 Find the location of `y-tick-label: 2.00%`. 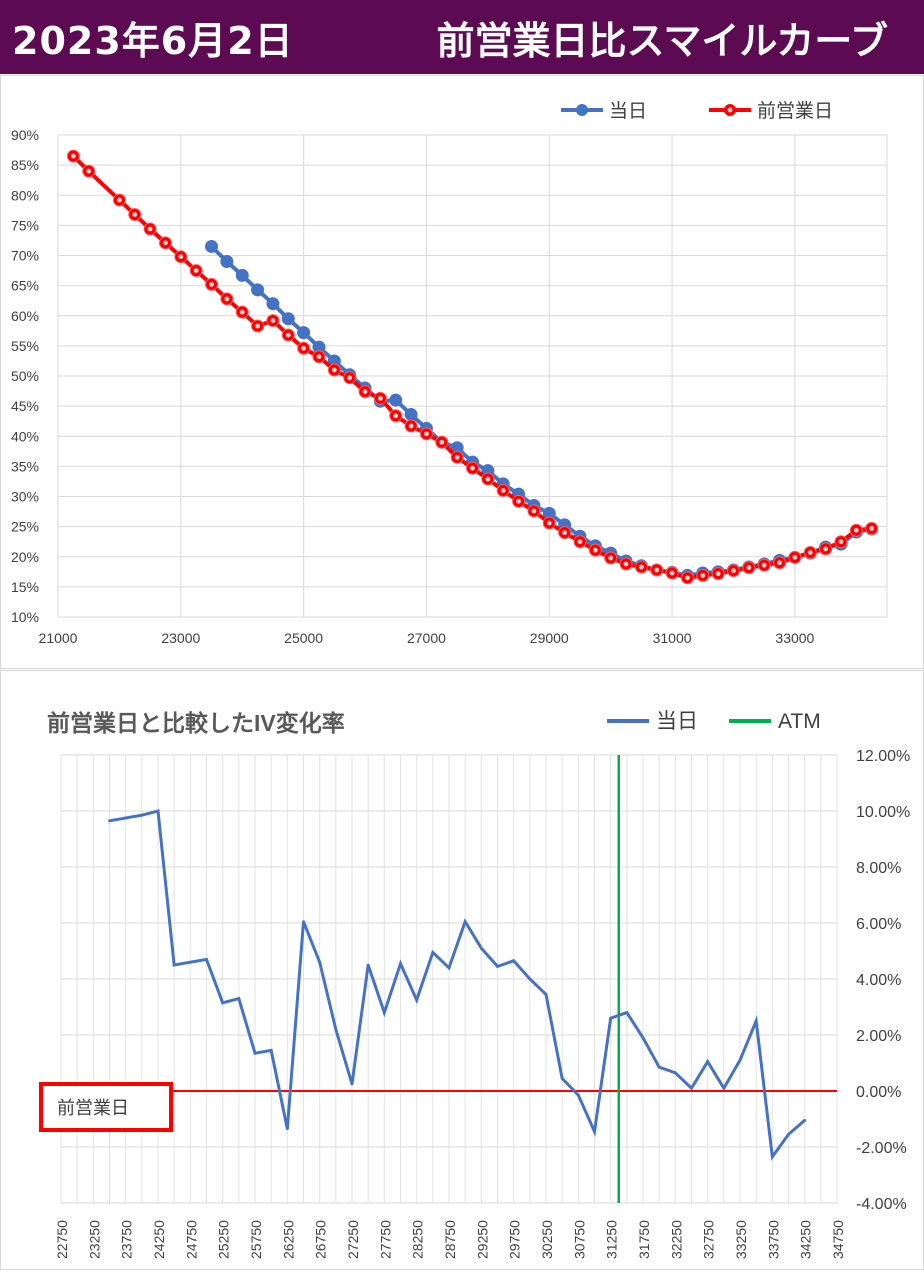

y-tick-label: 2.00% is located at coordinates (878, 1036).